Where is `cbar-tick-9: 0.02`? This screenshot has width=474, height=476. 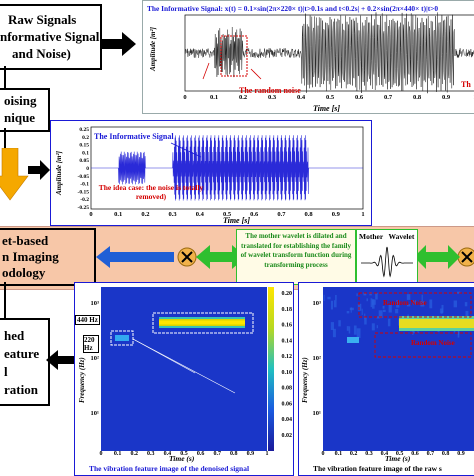
cbar-tick-9: 0.02 is located at coordinates (287, 436).